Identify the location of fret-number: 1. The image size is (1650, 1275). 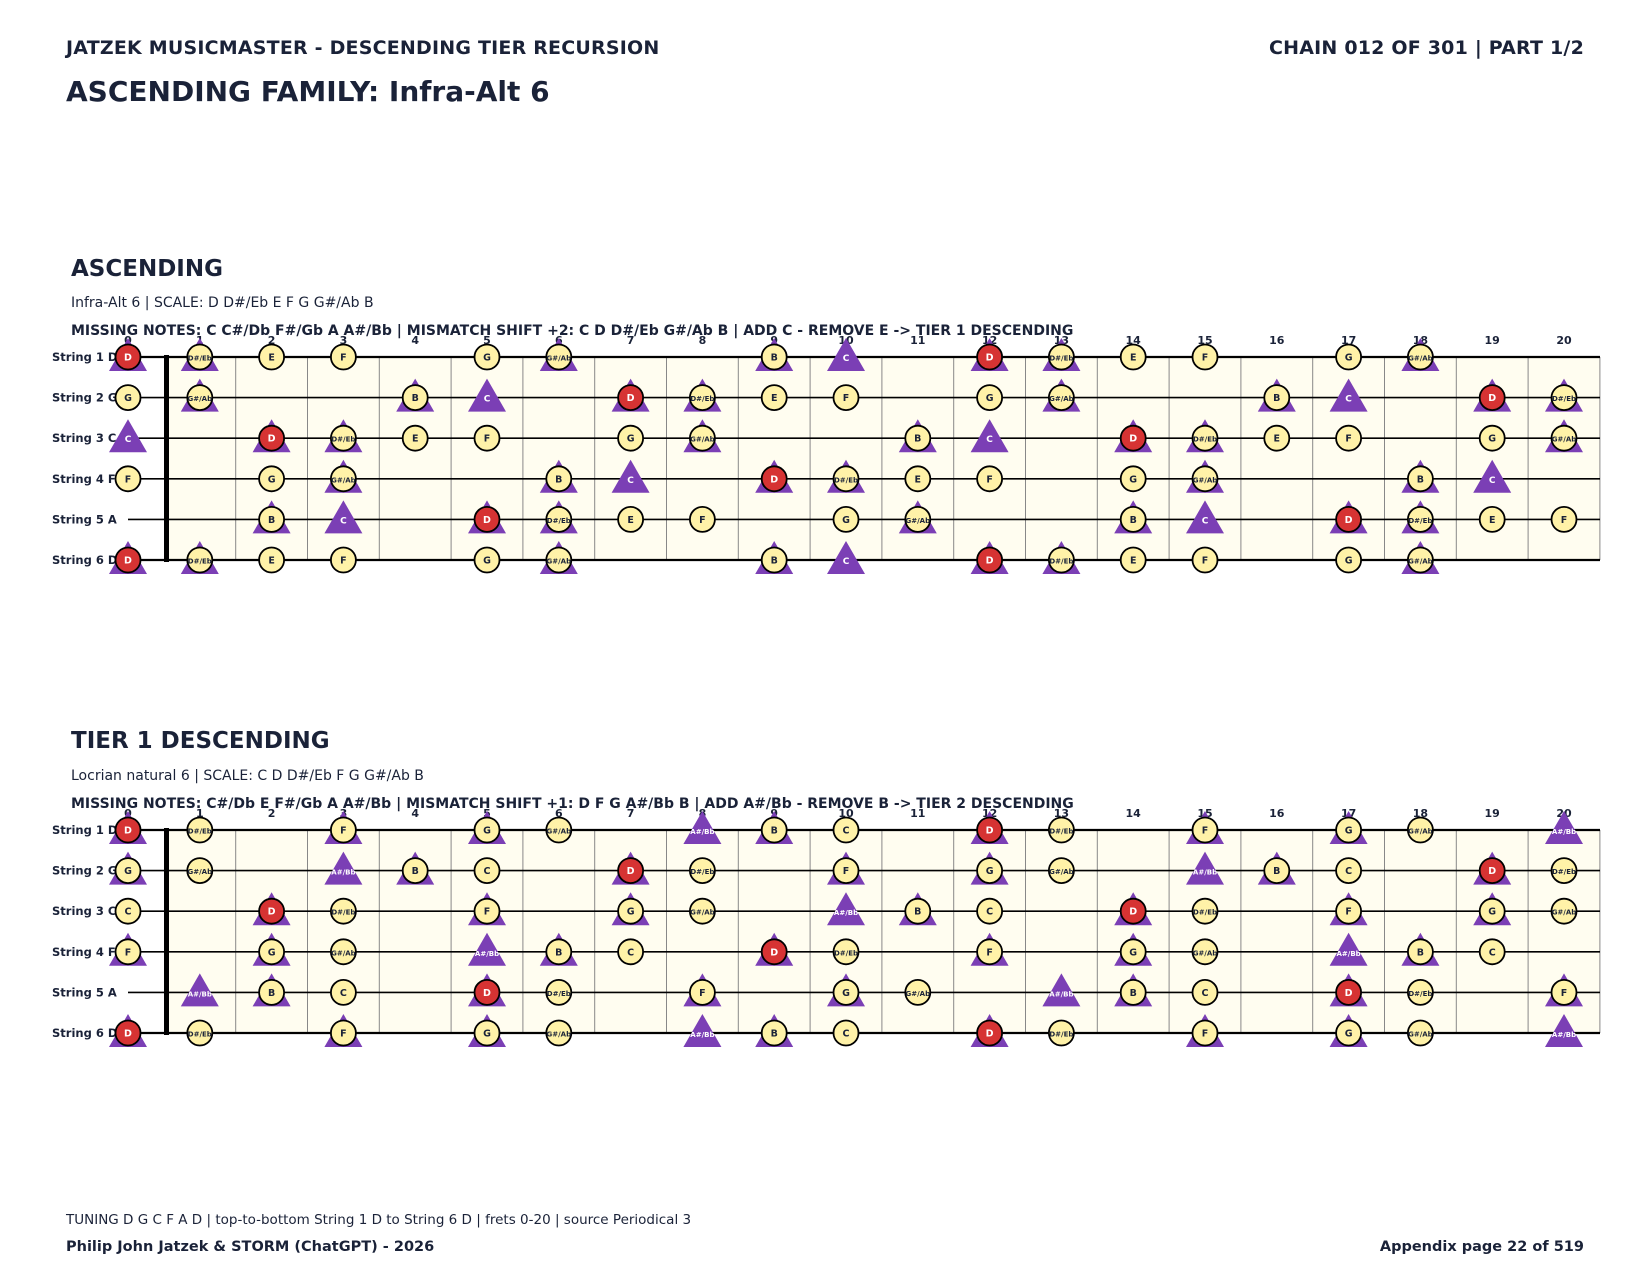
(200, 813).